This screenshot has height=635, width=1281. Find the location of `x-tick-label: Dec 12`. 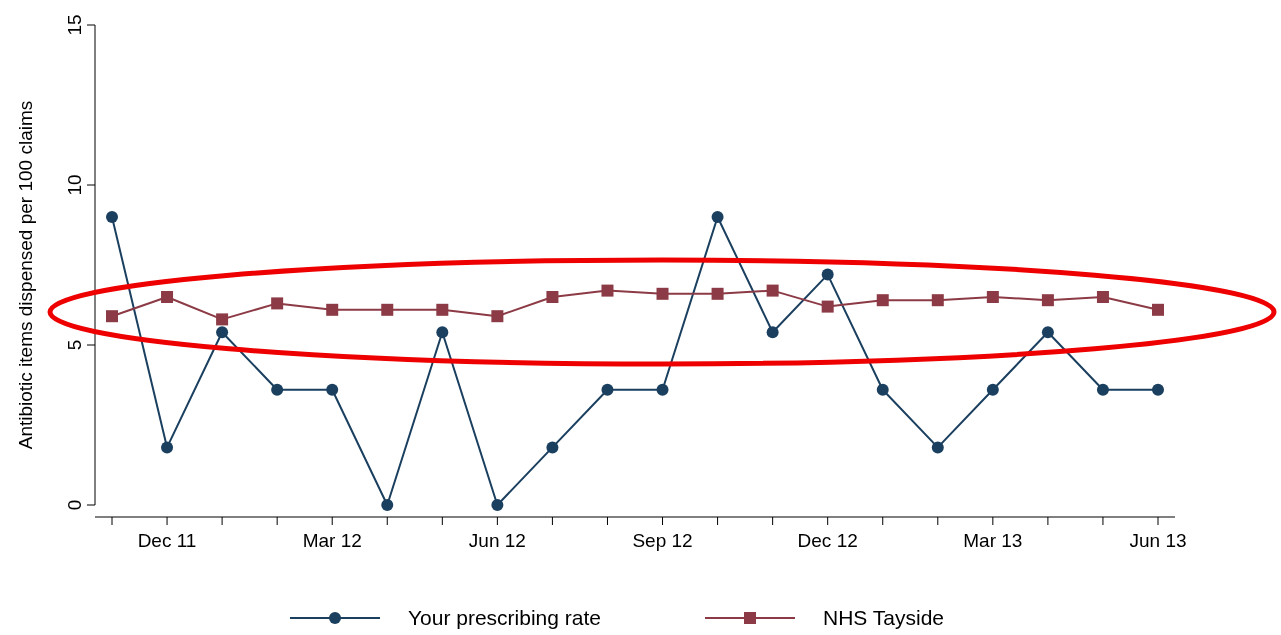

x-tick-label: Dec 12 is located at coordinates (827, 540).